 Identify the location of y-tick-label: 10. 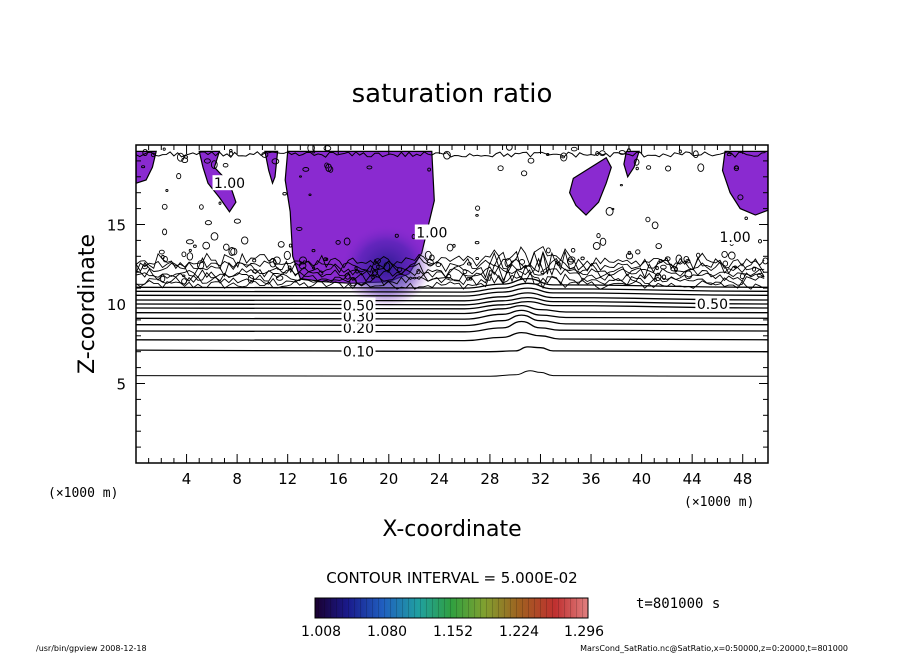
(116, 305).